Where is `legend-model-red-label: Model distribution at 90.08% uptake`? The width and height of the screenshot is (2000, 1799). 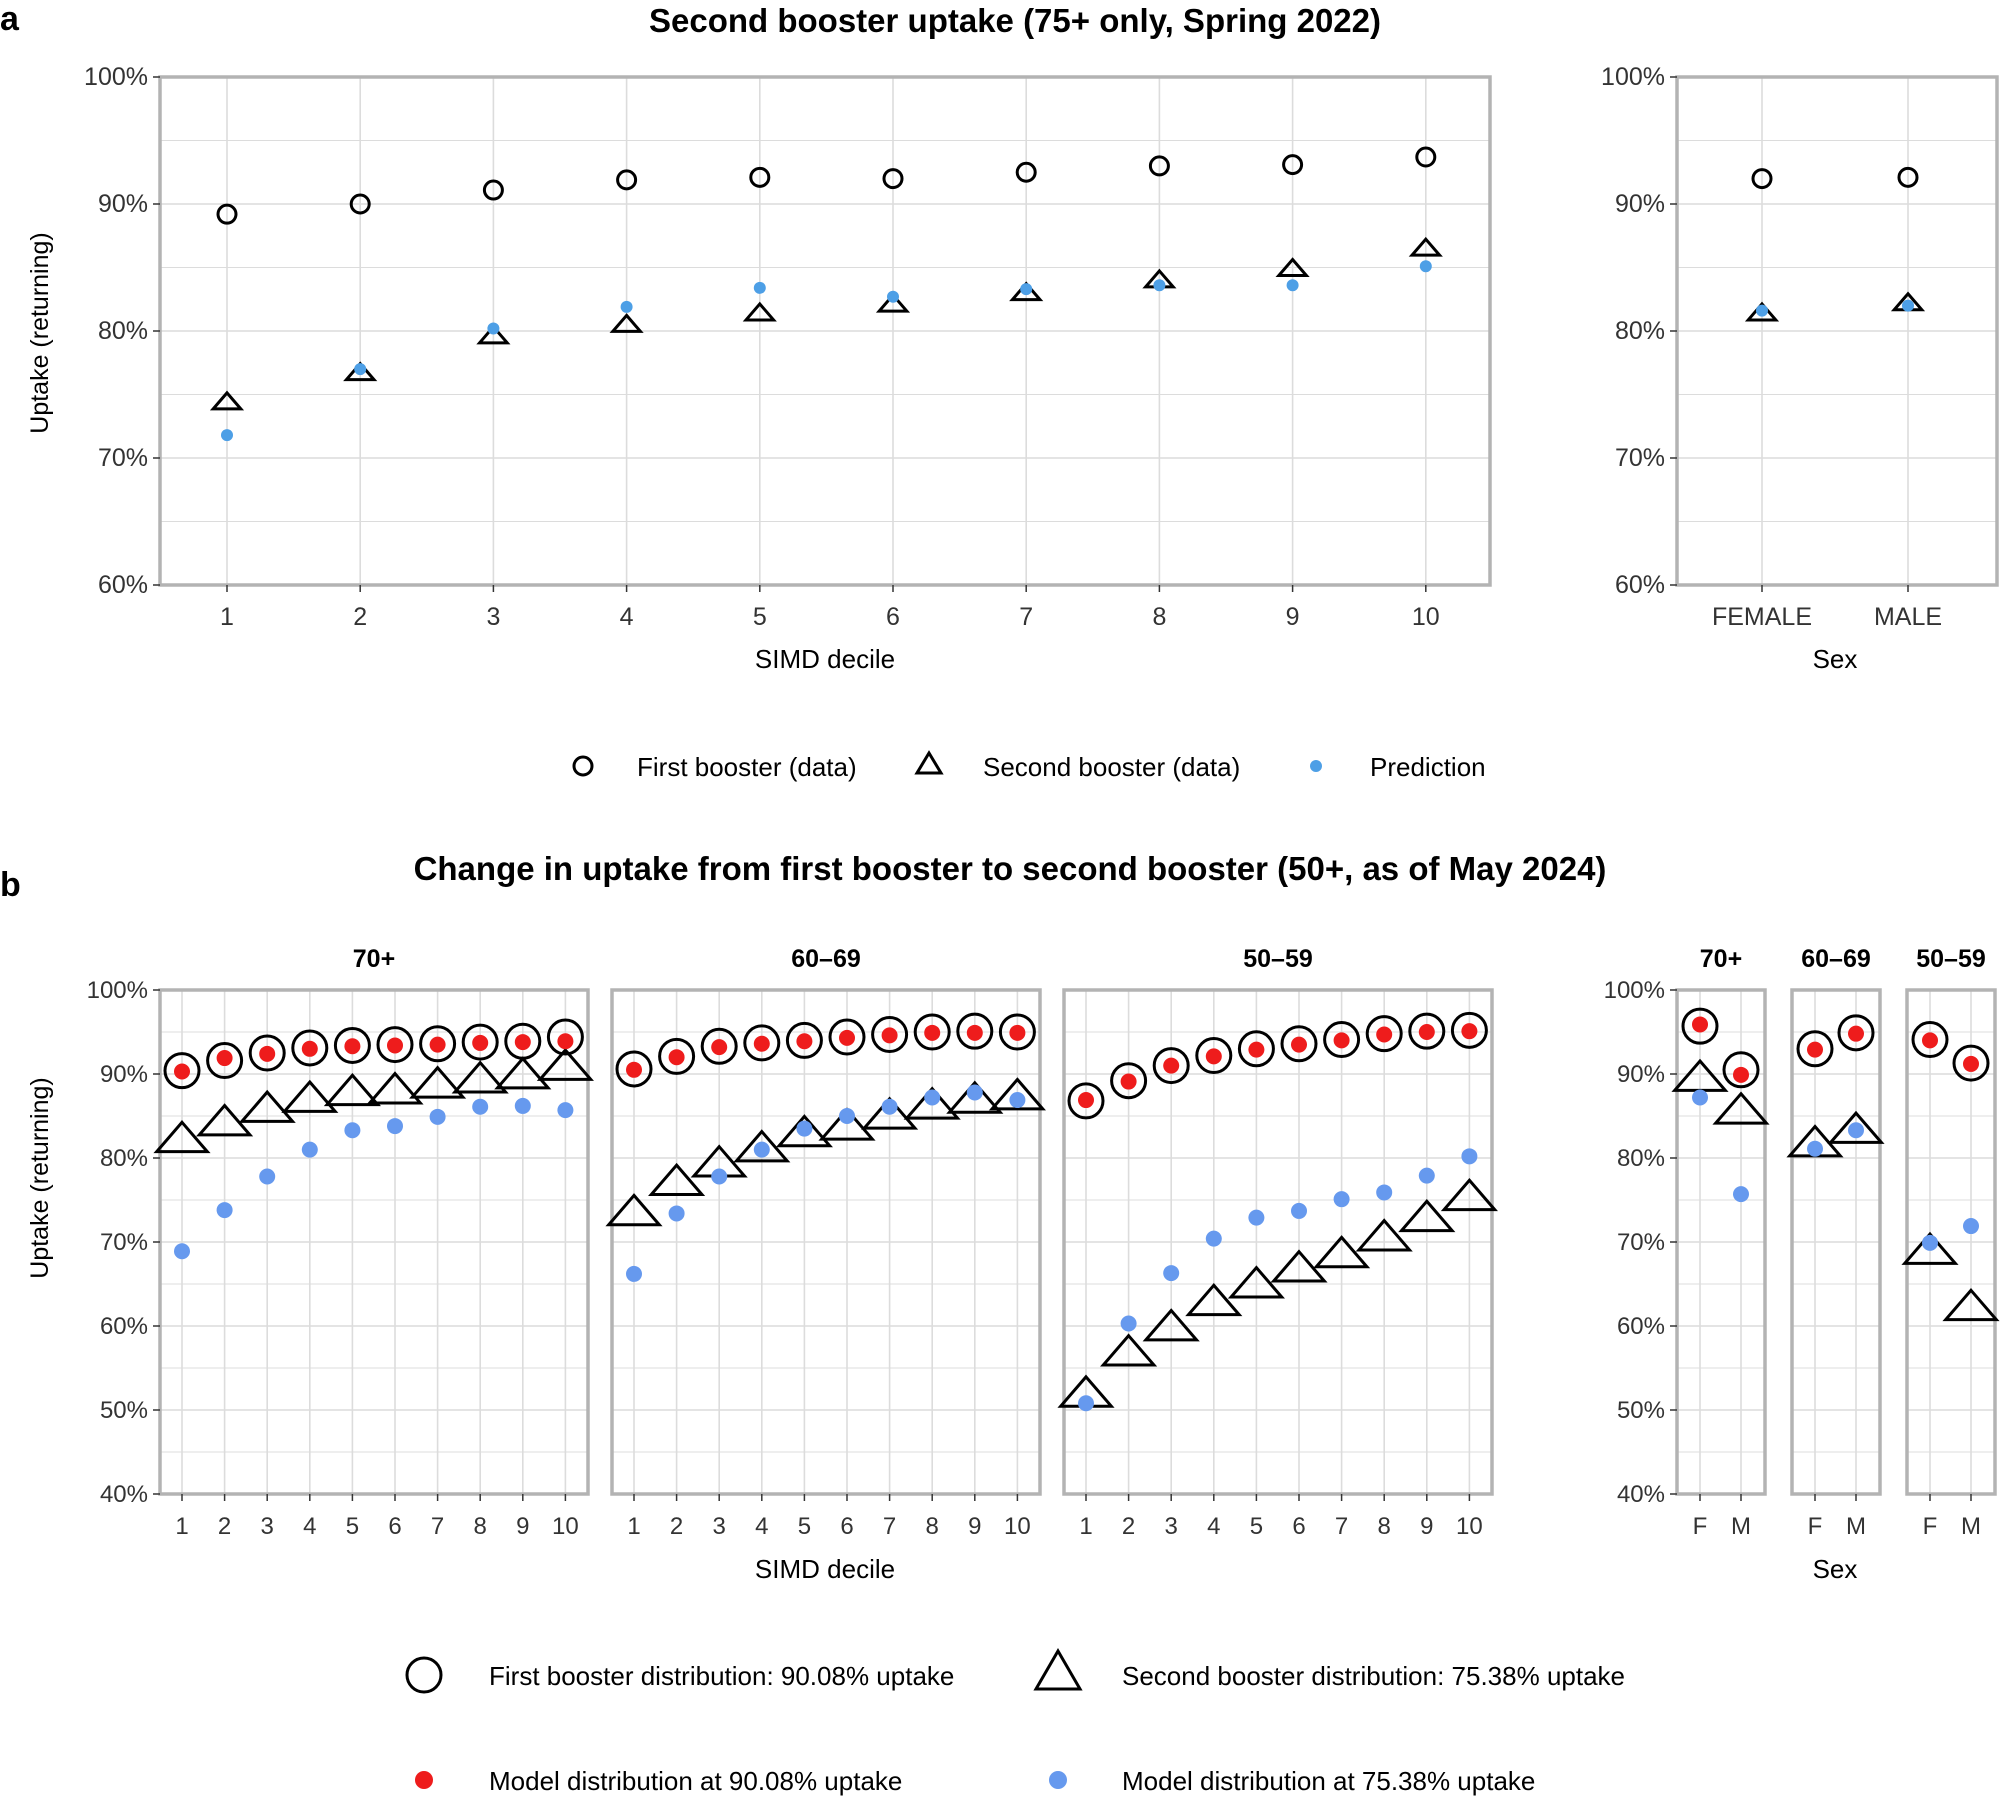 legend-model-red-label: Model distribution at 90.08% uptake is located at coordinates (695, 1781).